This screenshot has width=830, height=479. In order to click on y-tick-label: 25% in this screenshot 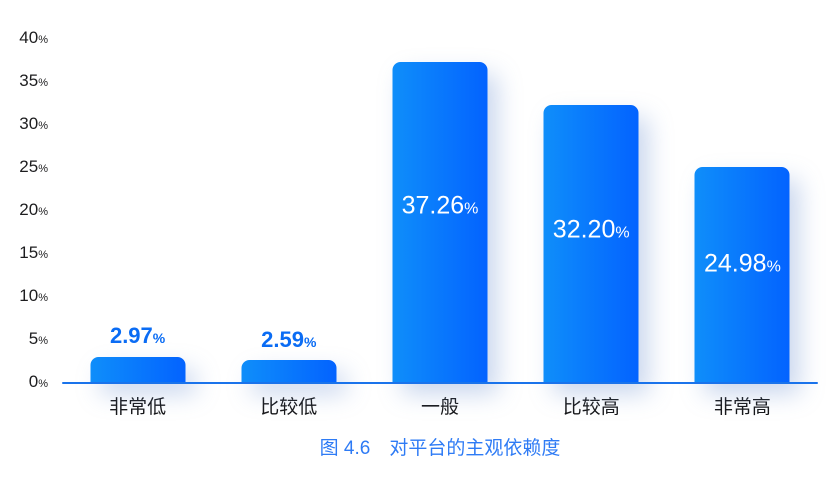, I will do `click(33, 166)`.